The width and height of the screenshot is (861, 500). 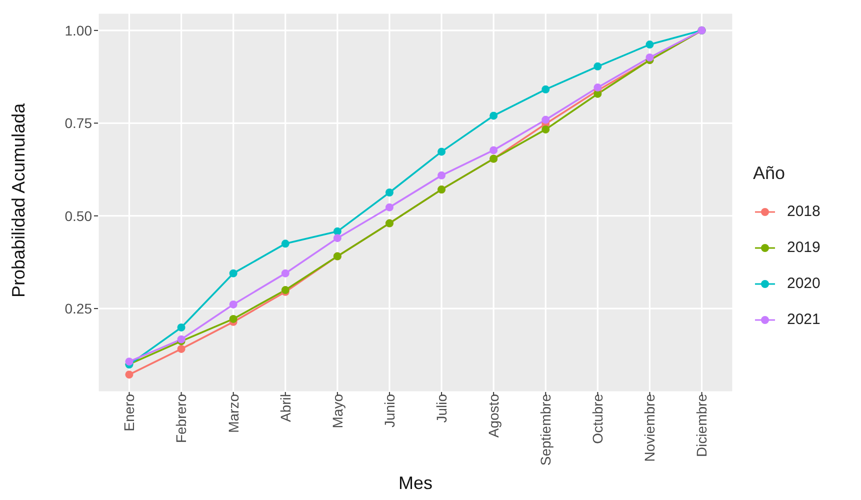 What do you see at coordinates (598, 419) in the screenshot?
I see `x-tick-label: Octubre` at bounding box center [598, 419].